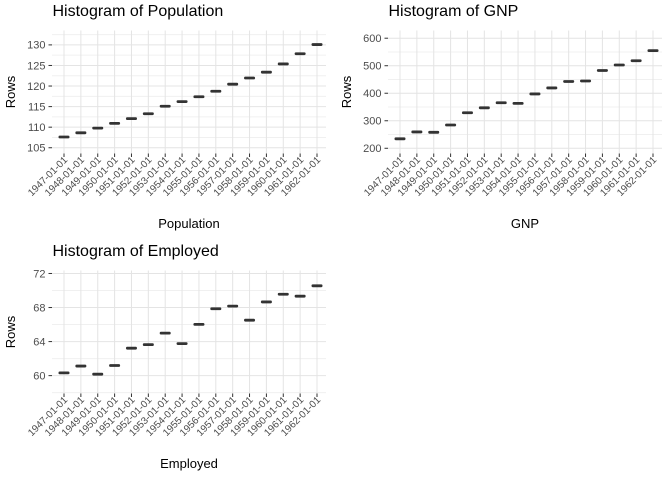  I want to click on x-axis-title: GNP, so click(525, 223).